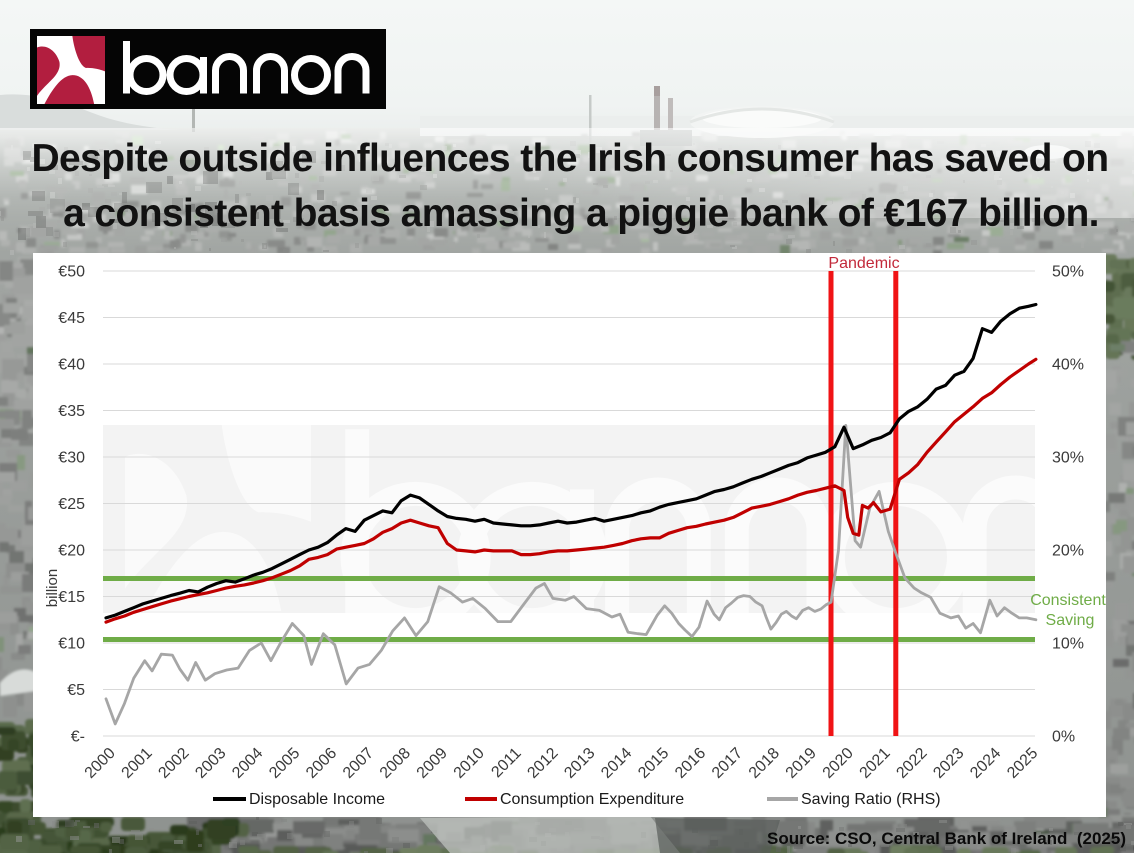 The image size is (1134, 853). Describe the element at coordinates (764, 763) in the screenshot. I see `svg-text: 2018` at that location.